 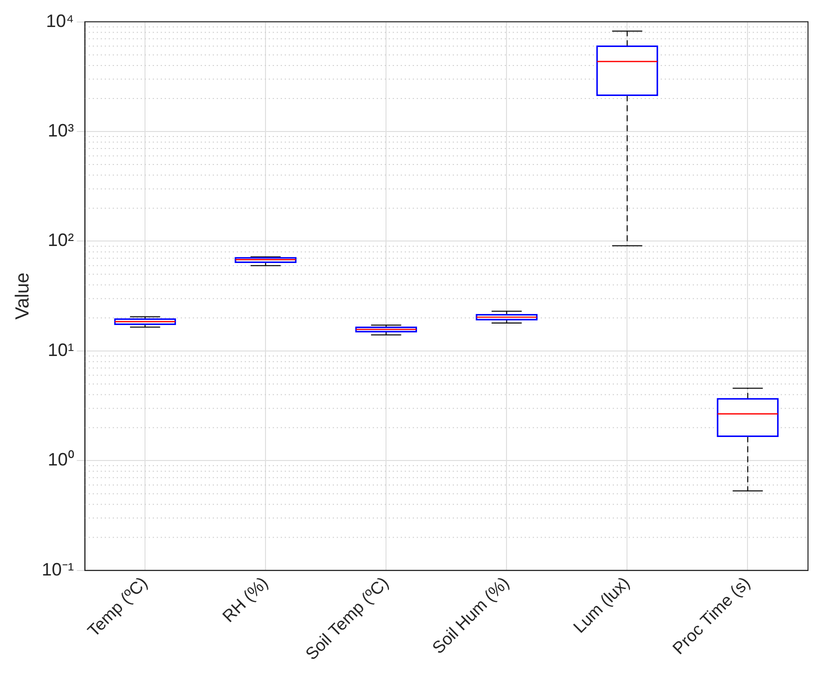 I want to click on y-tick-label: 10⁴, so click(x=60, y=20).